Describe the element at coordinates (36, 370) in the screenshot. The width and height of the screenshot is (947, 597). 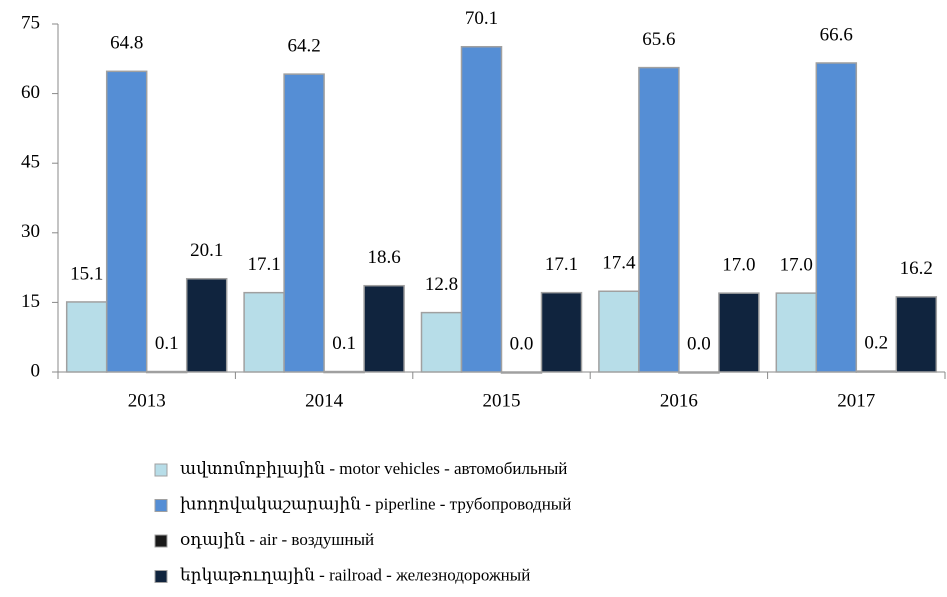
I see `y-tick-label: 0` at that location.